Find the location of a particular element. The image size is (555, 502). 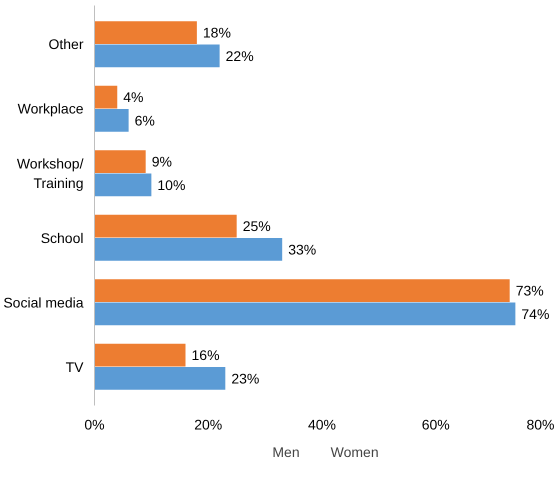

data-label: 10% is located at coordinates (171, 184).